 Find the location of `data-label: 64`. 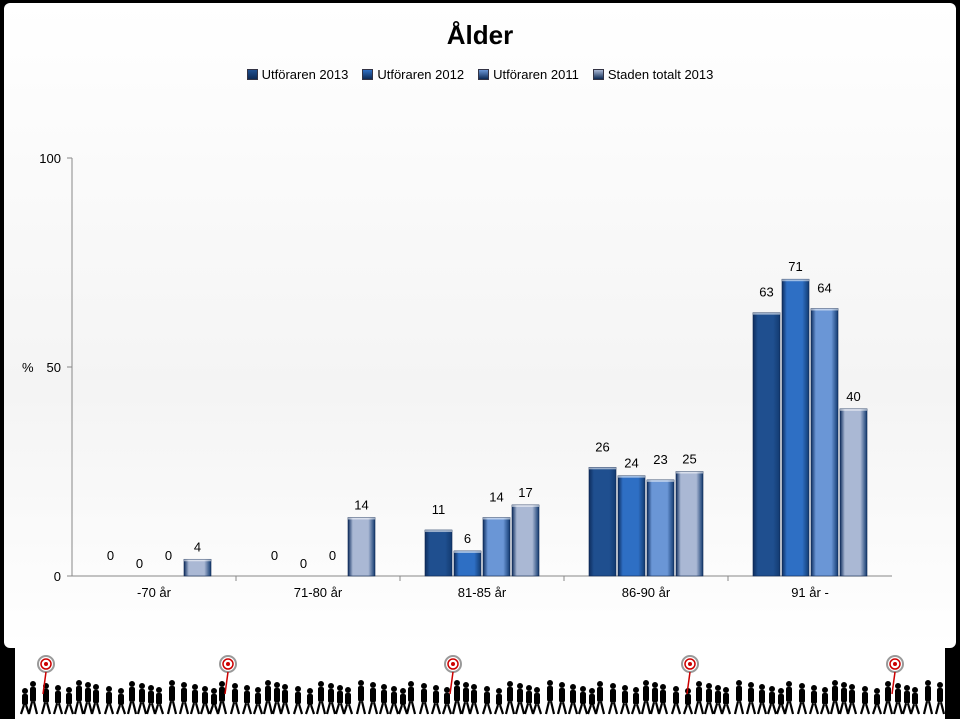

data-label: 64 is located at coordinates (824, 287).